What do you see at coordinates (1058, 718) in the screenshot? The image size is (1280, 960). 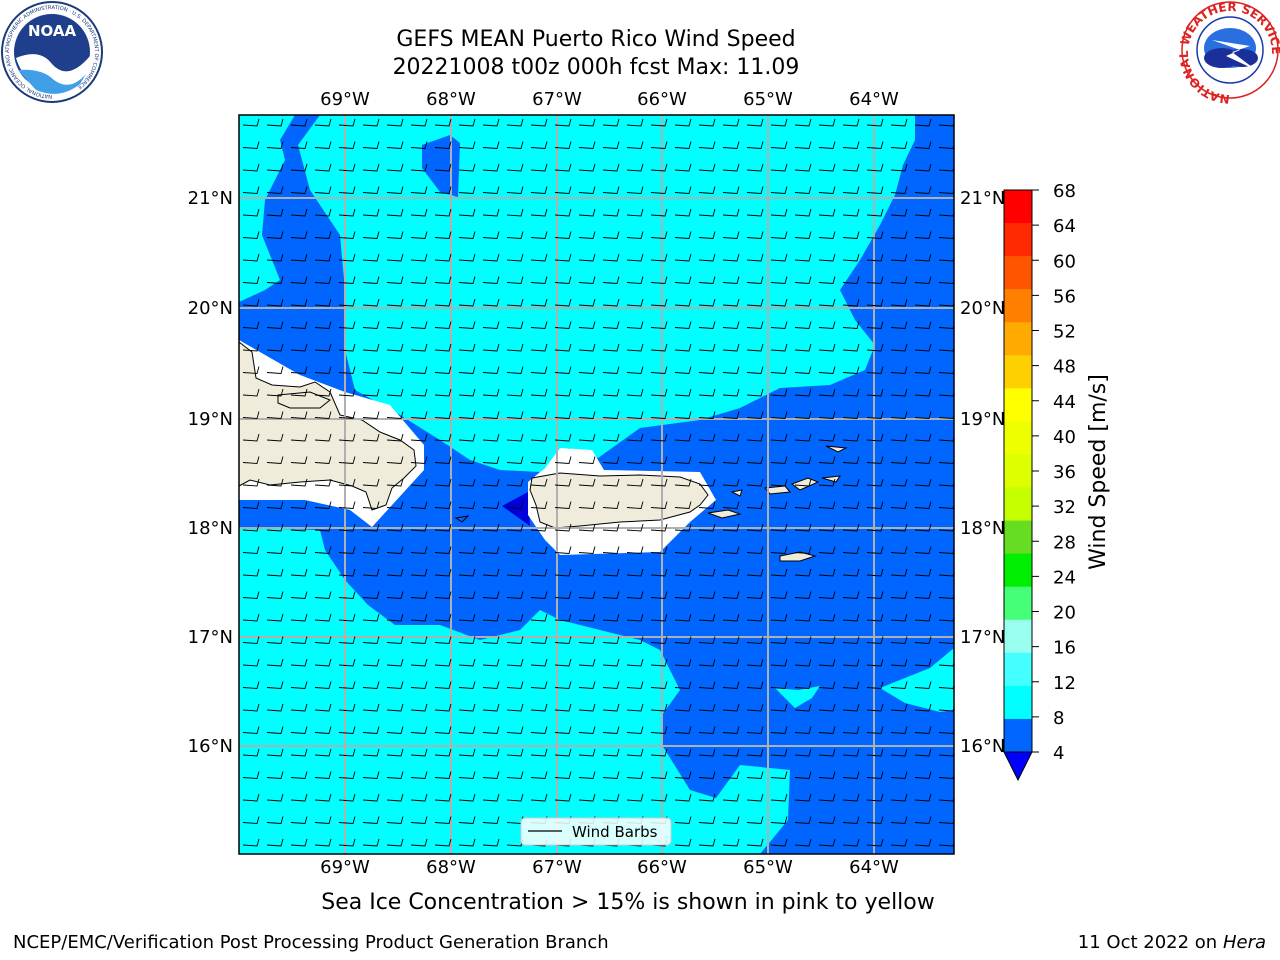 I see `colorbar-tick-label: 8` at bounding box center [1058, 718].